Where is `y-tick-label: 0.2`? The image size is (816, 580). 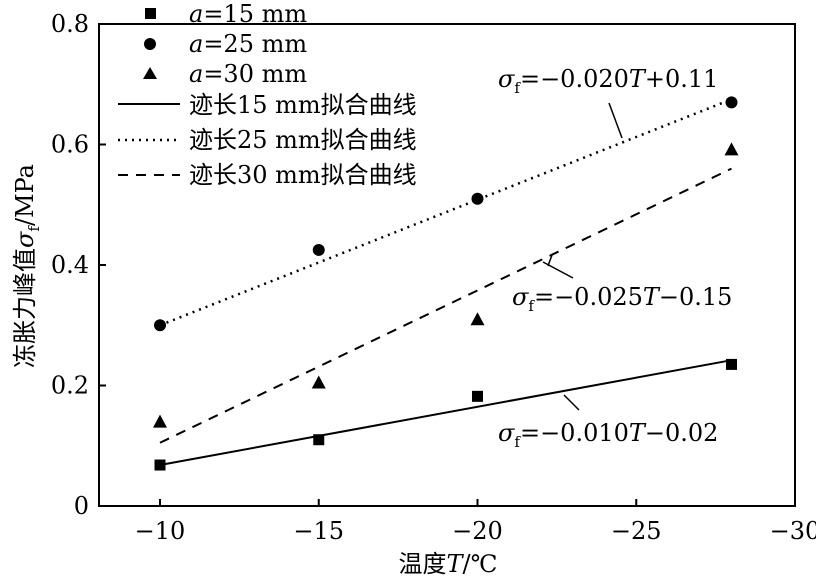
y-tick-label: 0.2 is located at coordinates (70, 386).